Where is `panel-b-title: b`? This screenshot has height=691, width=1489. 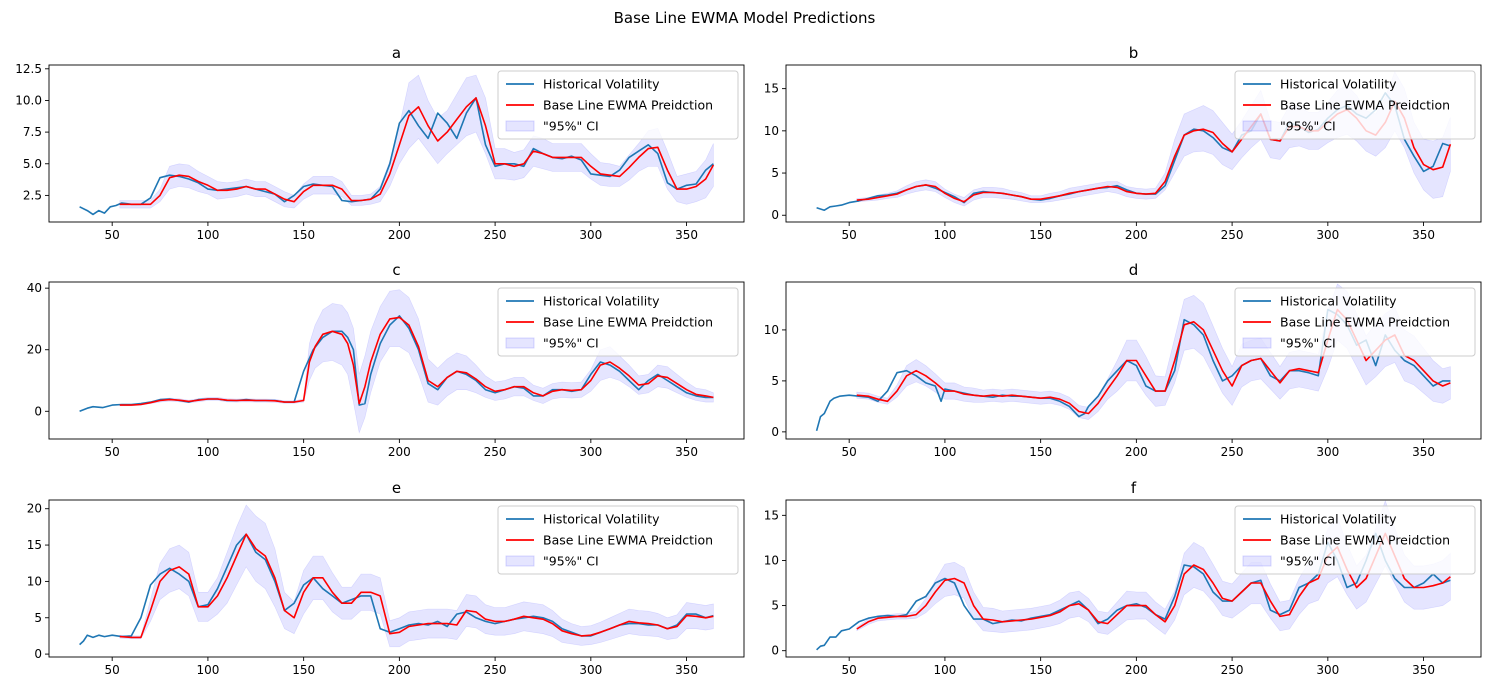
panel-b-title: b is located at coordinates (1134, 53).